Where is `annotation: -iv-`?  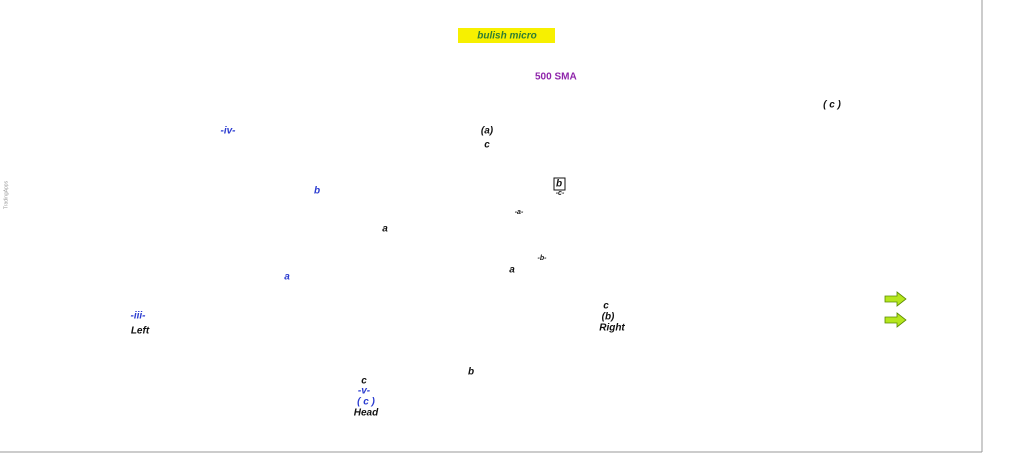 annotation: -iv- is located at coordinates (229, 131).